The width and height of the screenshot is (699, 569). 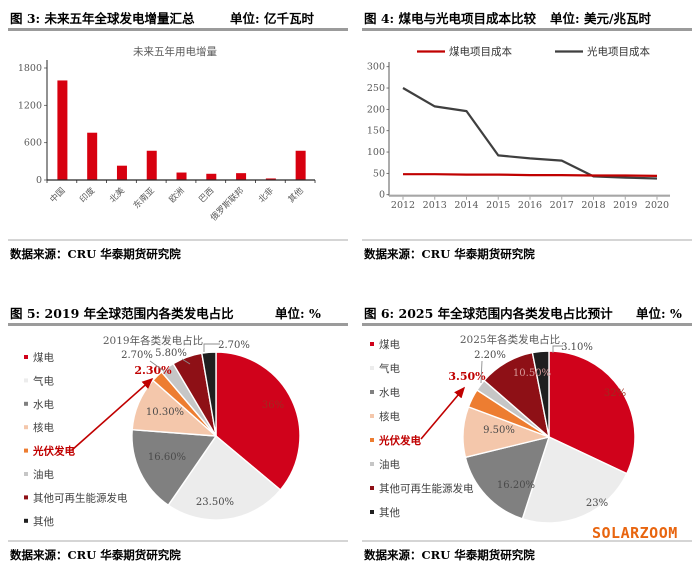 I want to click on figure-header: 图 3: 未来五年全球发电增量汇总 单位: 亿千瓦时, so click(x=179, y=17).